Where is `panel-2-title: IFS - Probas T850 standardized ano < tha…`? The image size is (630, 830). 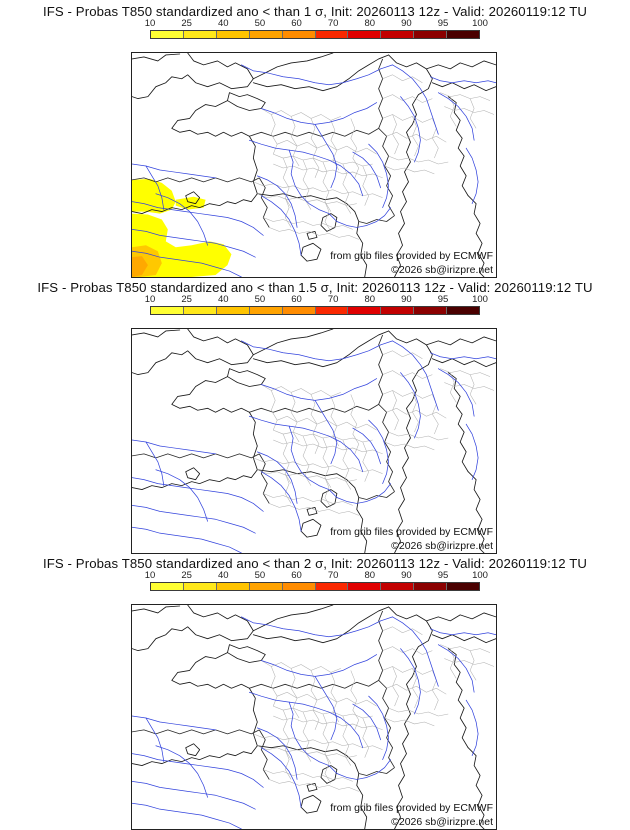
panel-2-title: IFS - Probas T850 standardized ano < tha… is located at coordinates (315, 287).